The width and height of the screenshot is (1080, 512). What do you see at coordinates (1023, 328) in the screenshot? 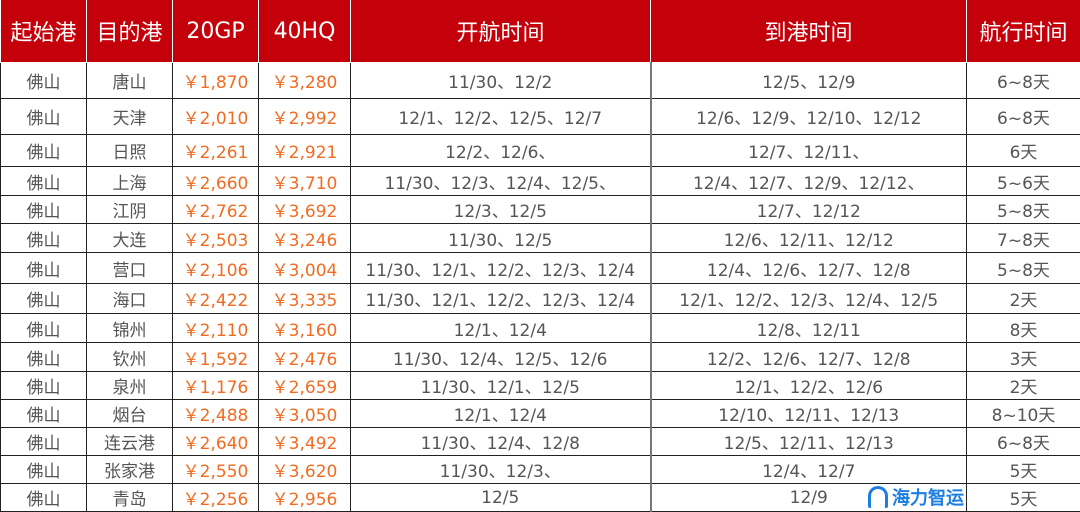
I see `transit-time-cell: 8天` at bounding box center [1023, 328].